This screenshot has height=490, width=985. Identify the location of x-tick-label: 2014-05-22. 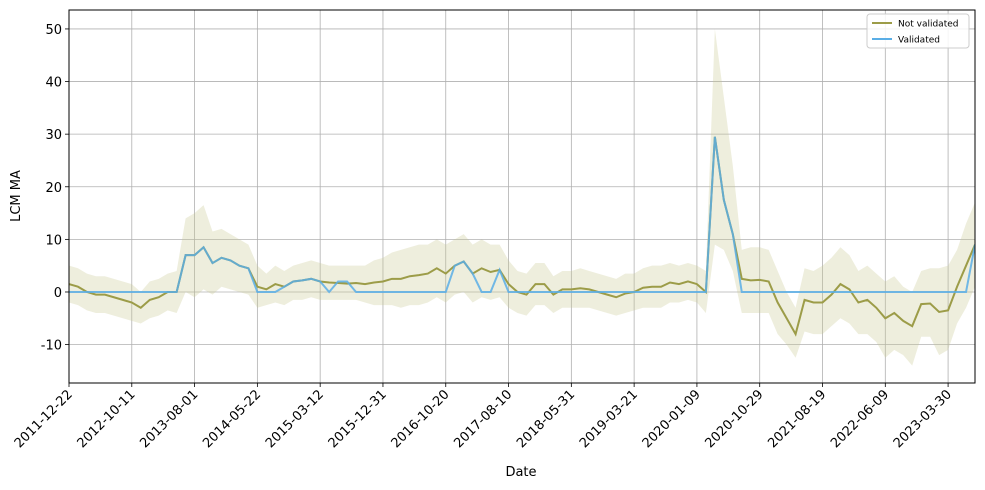
(232, 419).